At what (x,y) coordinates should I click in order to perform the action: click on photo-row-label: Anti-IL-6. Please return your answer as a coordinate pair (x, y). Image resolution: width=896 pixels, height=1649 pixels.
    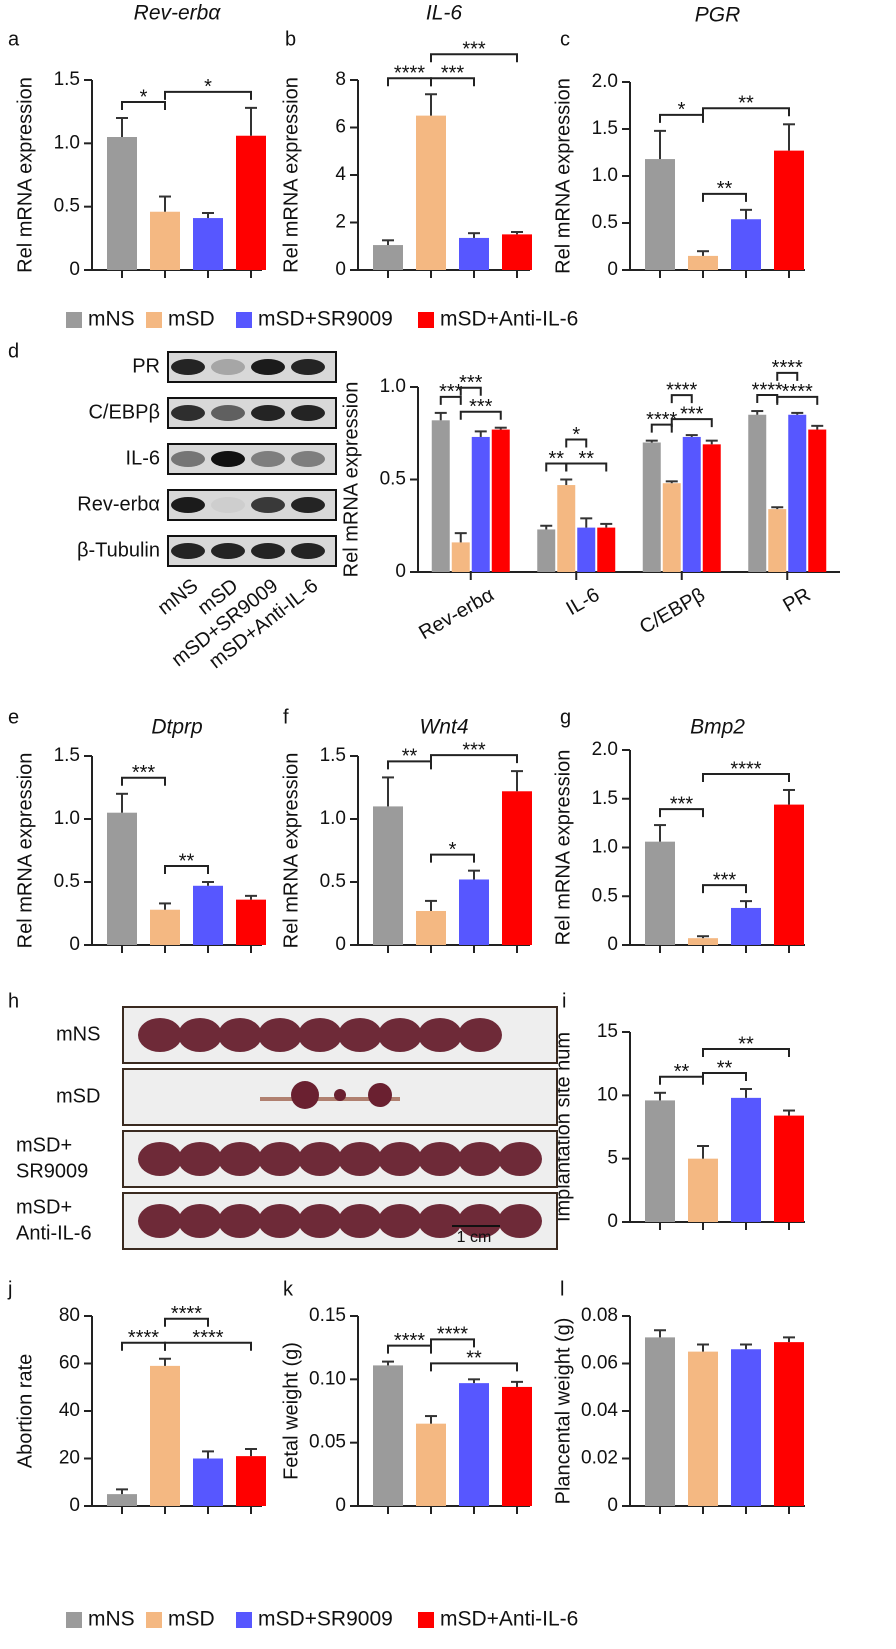
    Looking at the image, I should click on (54, 1233).